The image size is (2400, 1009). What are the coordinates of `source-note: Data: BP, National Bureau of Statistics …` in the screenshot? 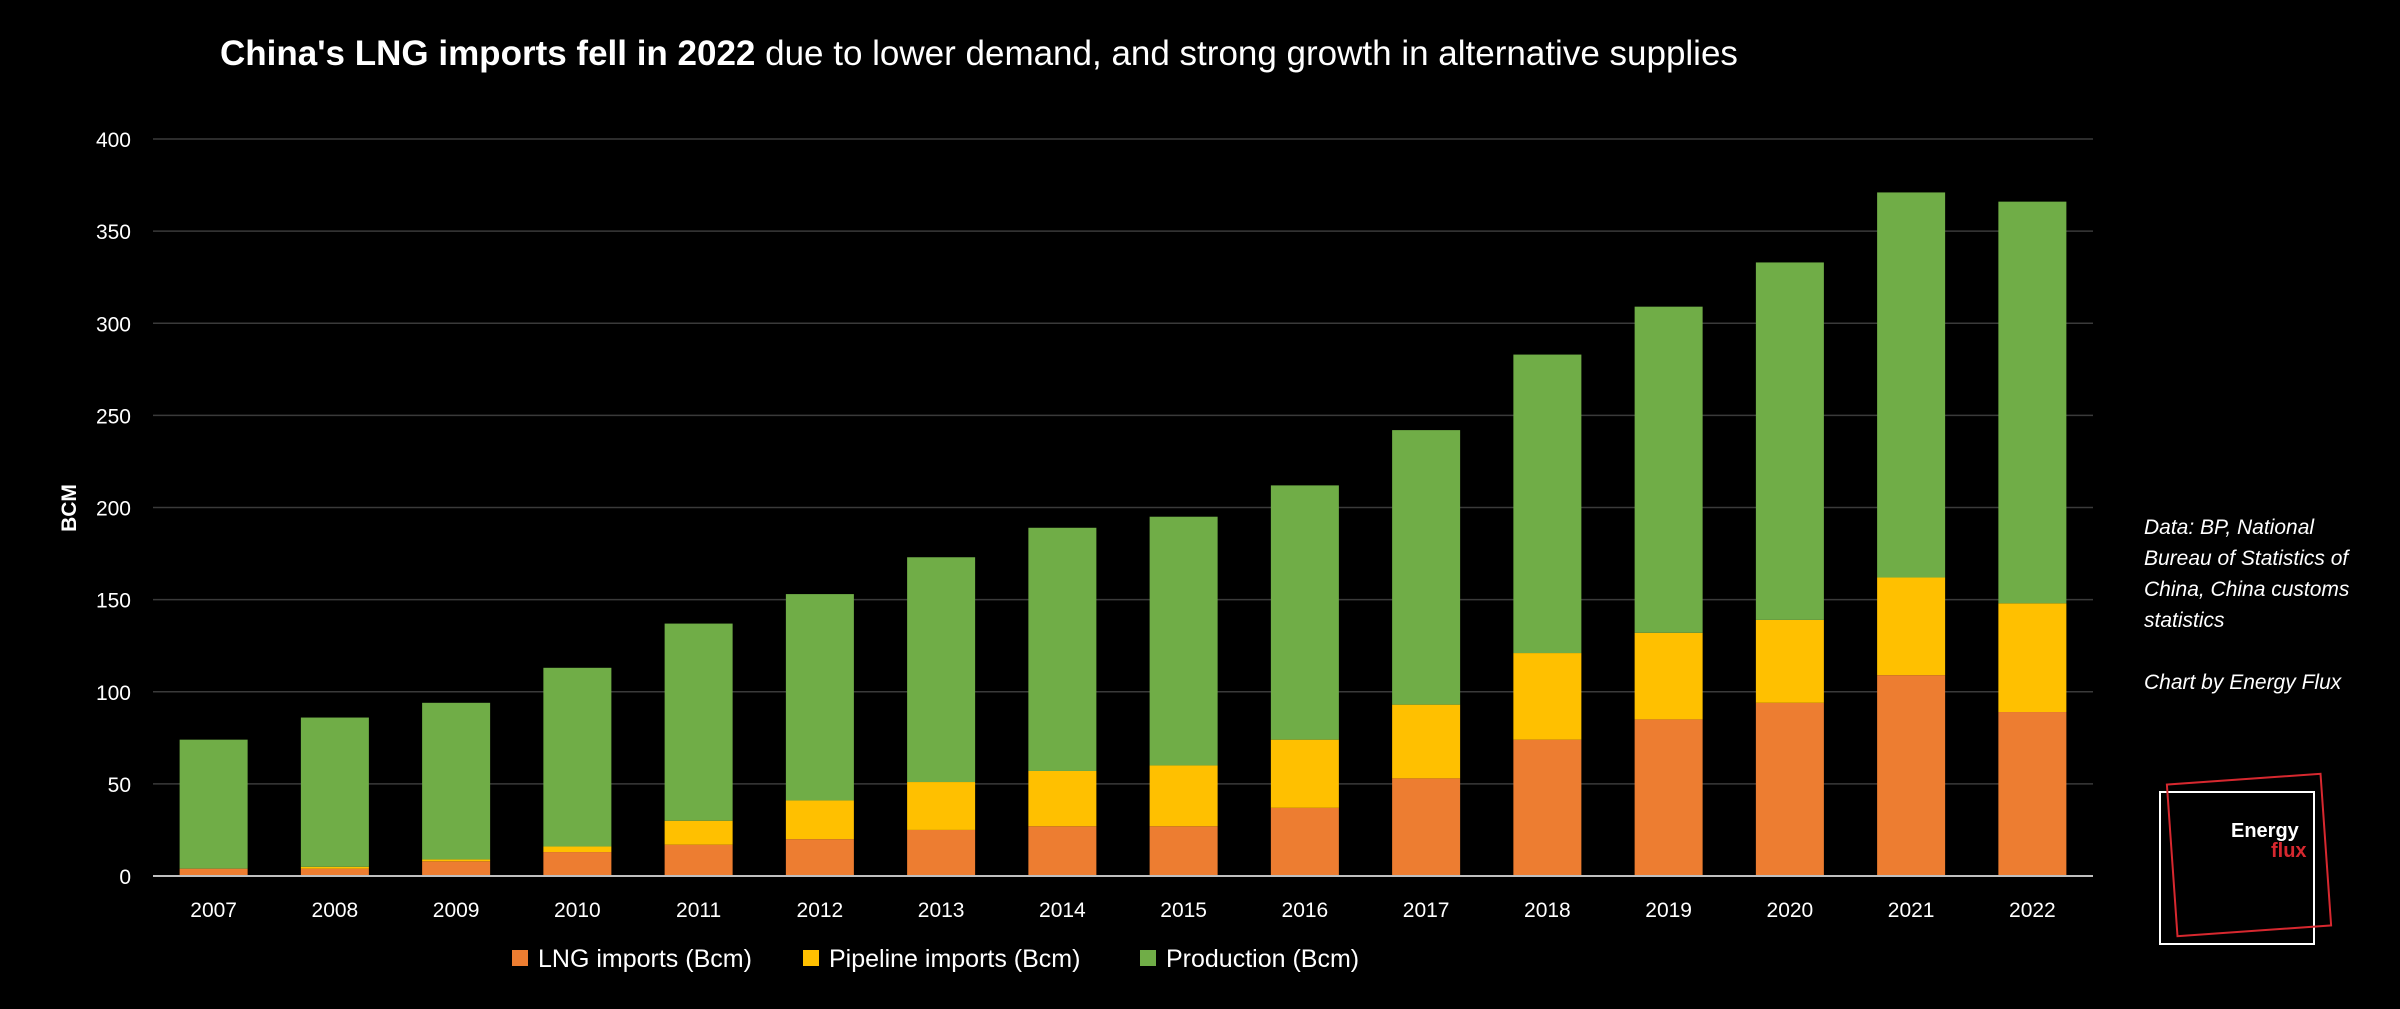 It's located at (2259, 605).